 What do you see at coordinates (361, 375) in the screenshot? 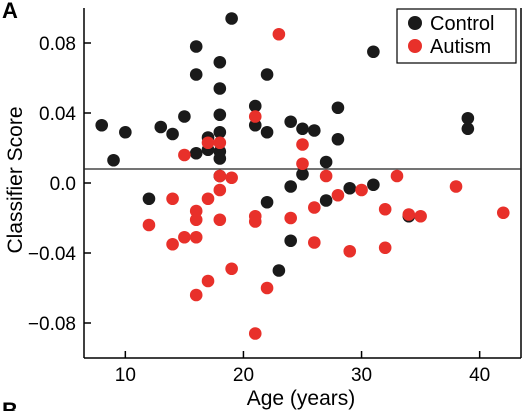
I see `x-tick-label: 30` at bounding box center [361, 375].